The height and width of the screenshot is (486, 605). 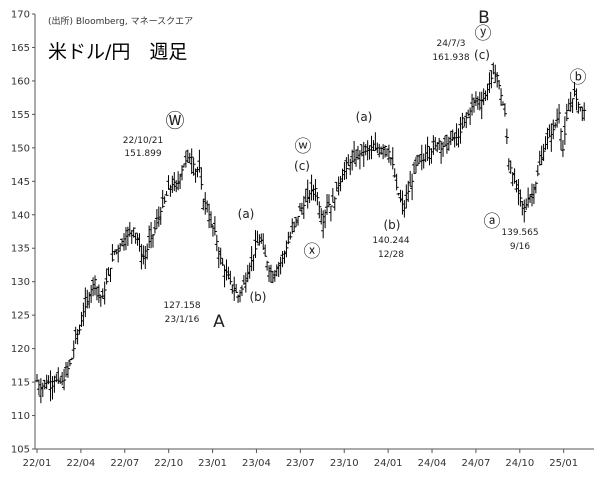 I want to click on x-tick-label: 22/07, so click(x=124, y=463).